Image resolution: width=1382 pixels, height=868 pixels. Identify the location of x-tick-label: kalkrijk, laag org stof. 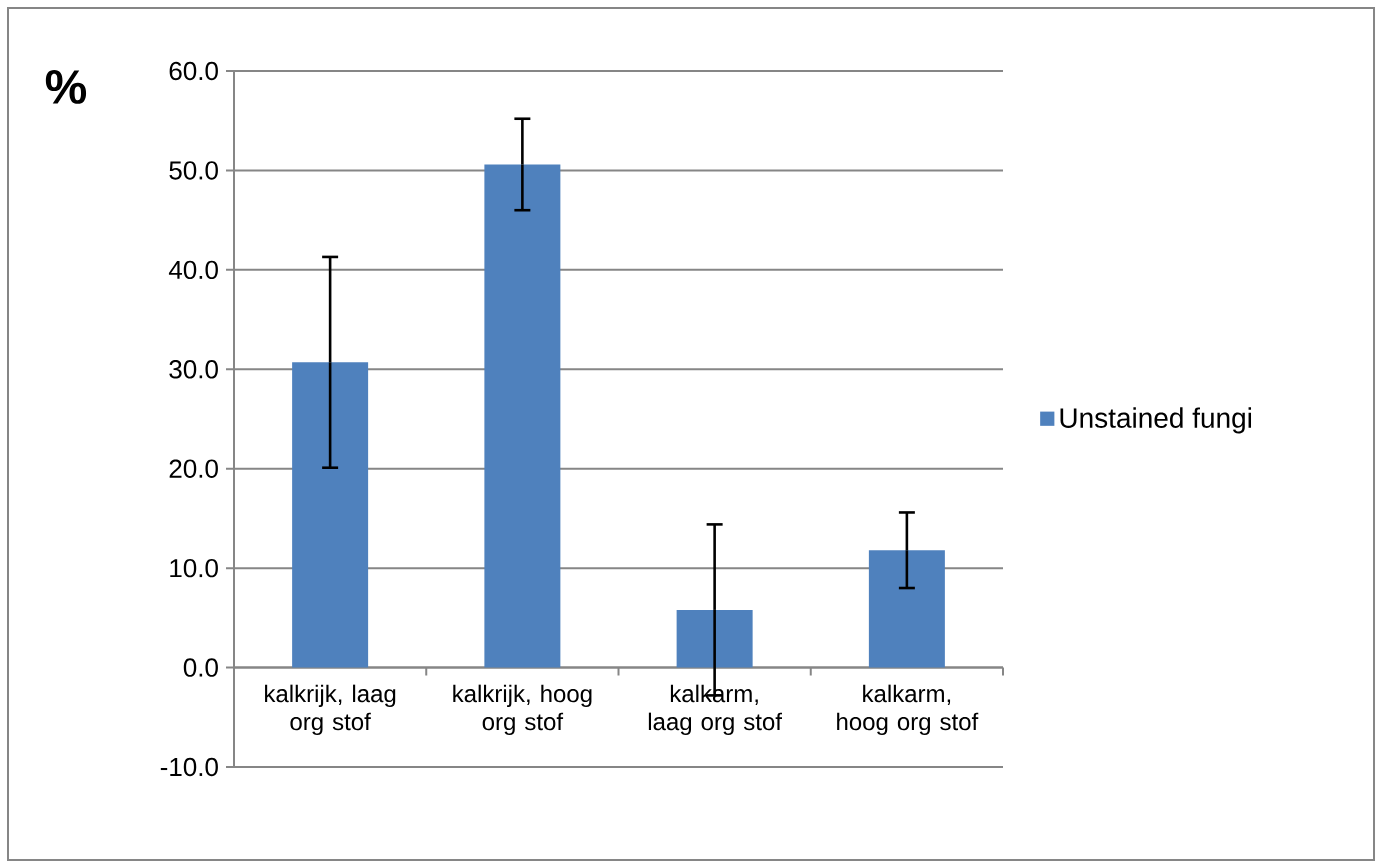
(330, 710).